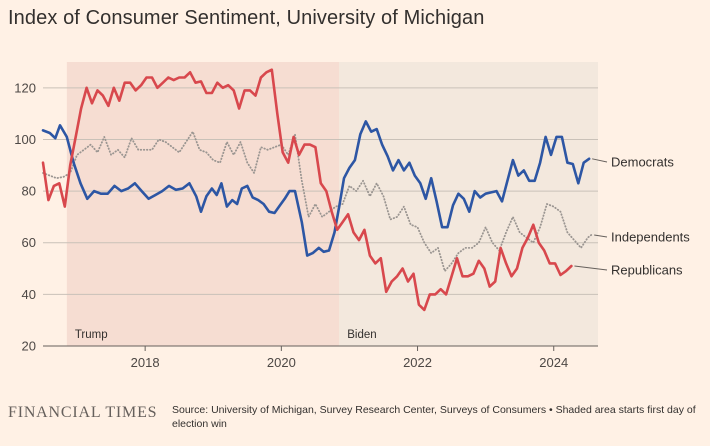 The height and width of the screenshot is (446, 710). Describe the element at coordinates (417, 362) in the screenshot. I see `x-tick-label-2022: 2022` at that location.